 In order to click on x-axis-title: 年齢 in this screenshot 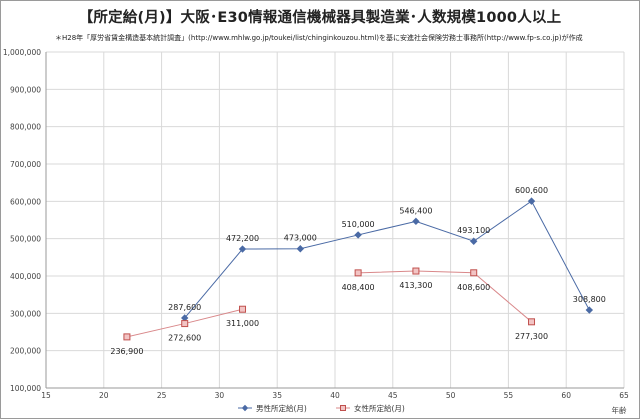, I will do `click(619, 410)`.